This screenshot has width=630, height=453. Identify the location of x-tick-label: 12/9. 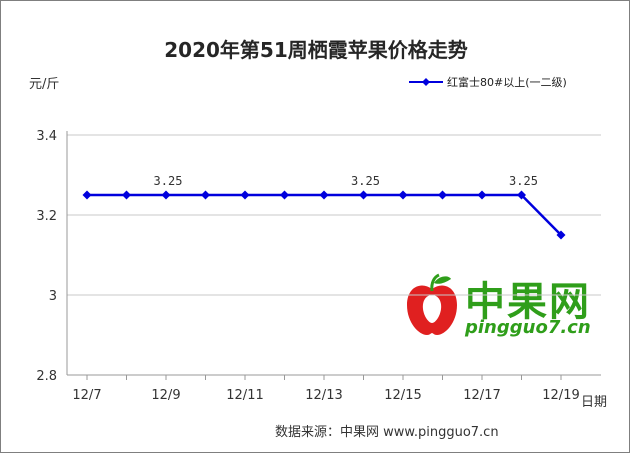
(165, 395).